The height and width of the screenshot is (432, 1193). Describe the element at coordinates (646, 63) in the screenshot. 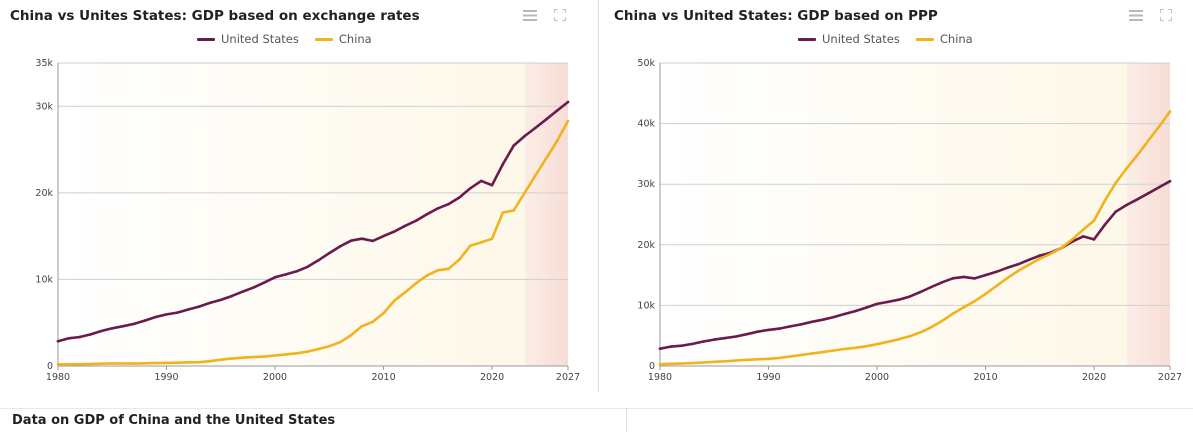

I see `y-tick-label: 50k` at that location.